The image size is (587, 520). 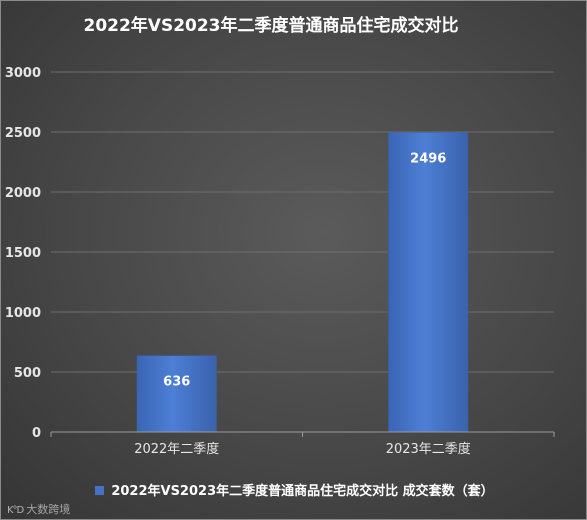 I want to click on y-tick-label: 1500, so click(x=23, y=253).